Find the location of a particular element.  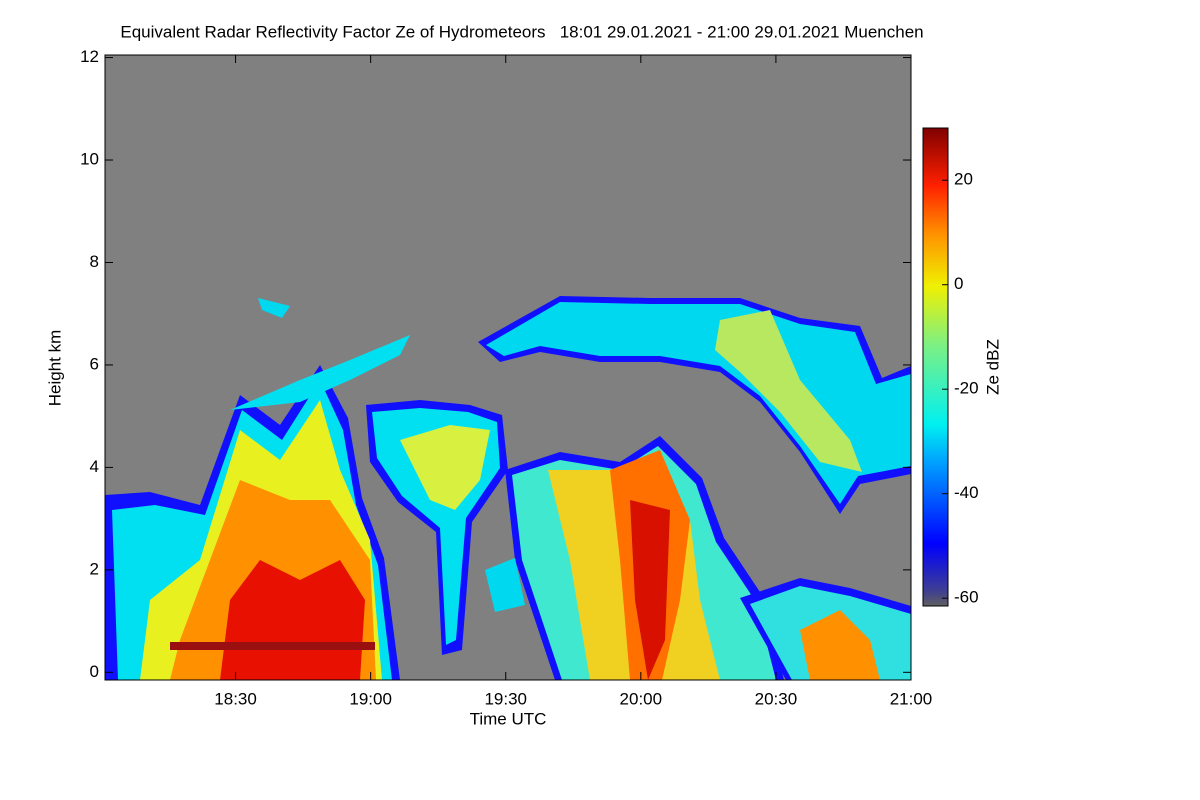

x-tick-label: 18:30 is located at coordinates (235, 698).